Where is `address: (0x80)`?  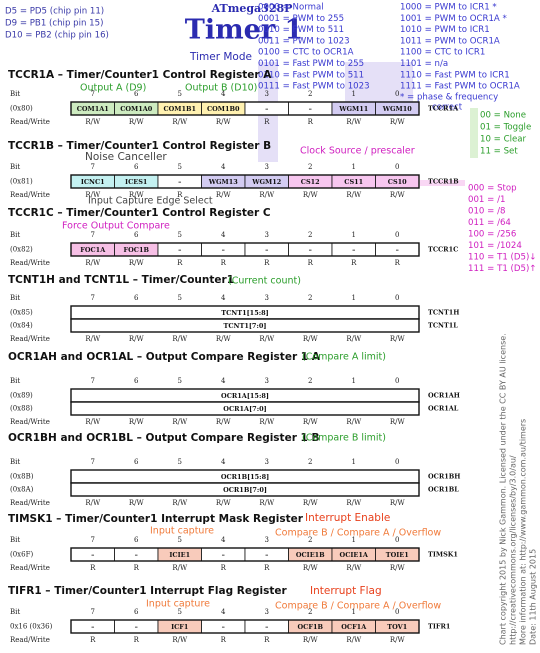 address: (0x80) is located at coordinates (21, 109).